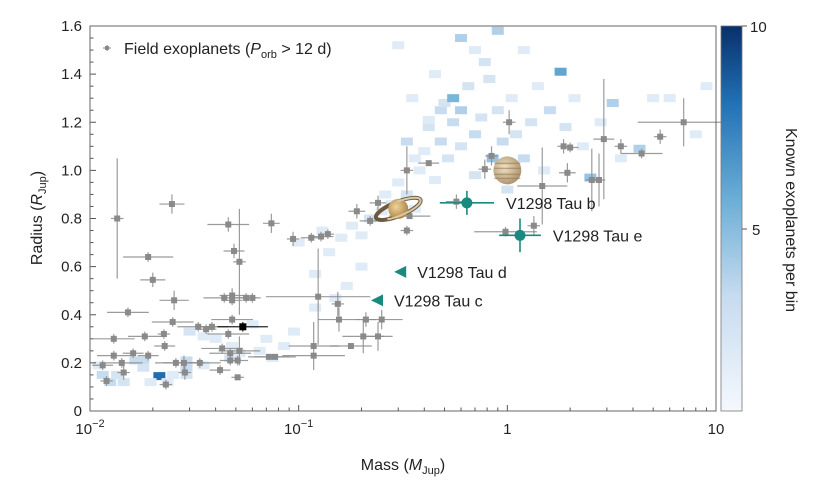  Describe the element at coordinates (759, 215) in the screenshot. I see `colorbar: 10 5 Known exoplanets per bin` at that location.